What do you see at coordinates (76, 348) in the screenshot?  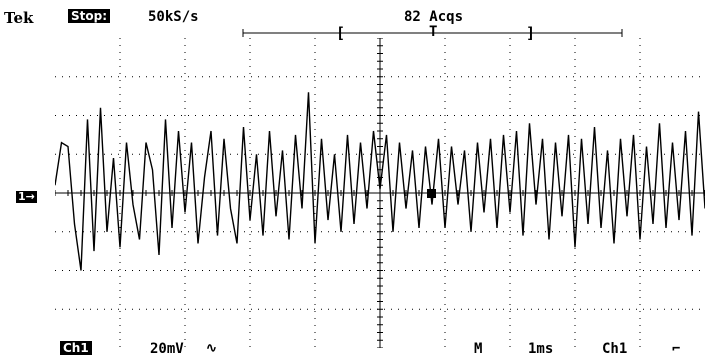 I see `channel-indicator: Ch1` at bounding box center [76, 348].